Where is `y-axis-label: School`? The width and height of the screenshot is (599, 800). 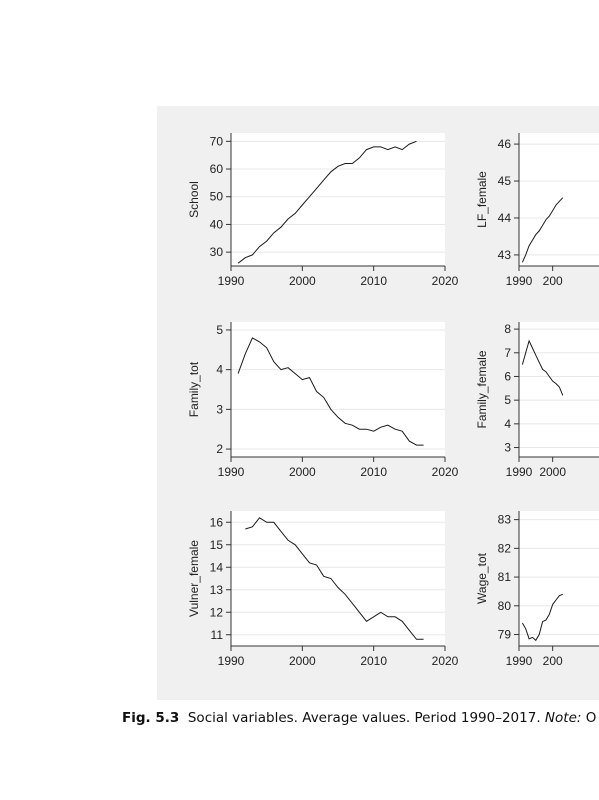 y-axis-label: School is located at coordinates (194, 199).